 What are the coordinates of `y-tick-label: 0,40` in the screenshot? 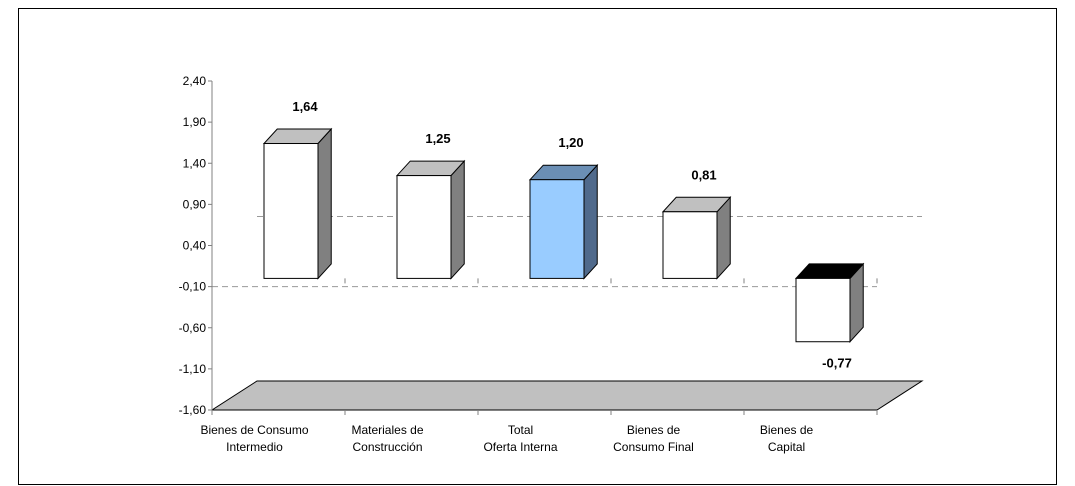 It's located at (195, 246).